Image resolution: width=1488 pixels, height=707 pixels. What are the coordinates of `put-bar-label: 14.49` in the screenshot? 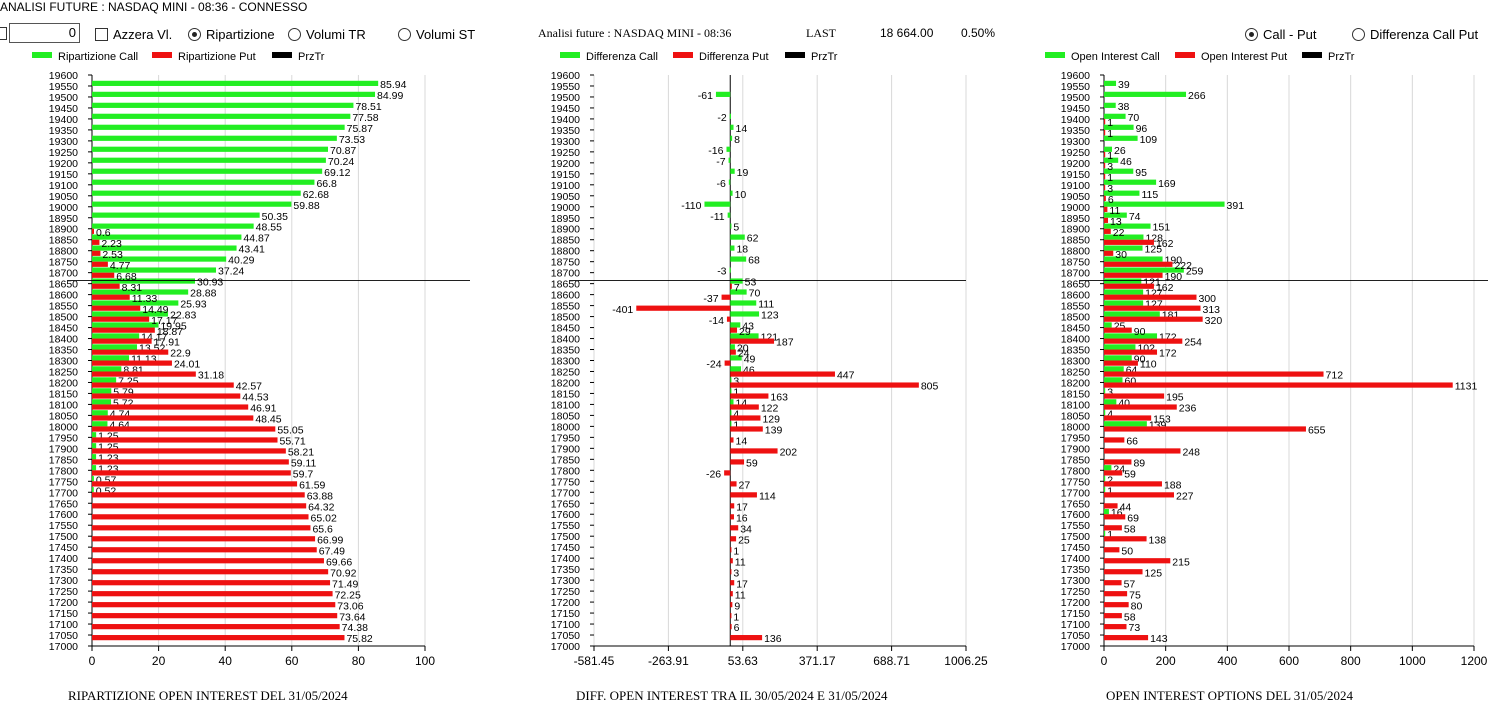 It's located at (155, 310).